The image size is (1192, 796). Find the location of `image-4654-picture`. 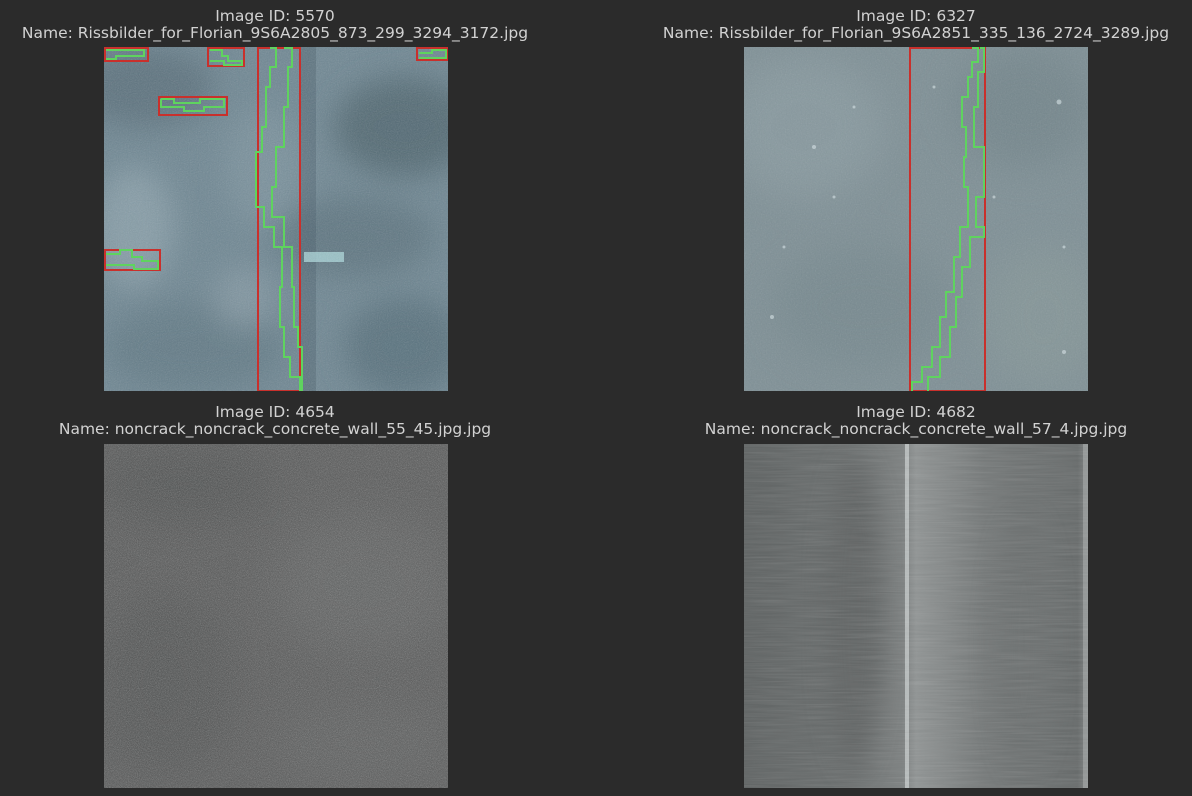

image-4654-picture is located at coordinates (276, 616).